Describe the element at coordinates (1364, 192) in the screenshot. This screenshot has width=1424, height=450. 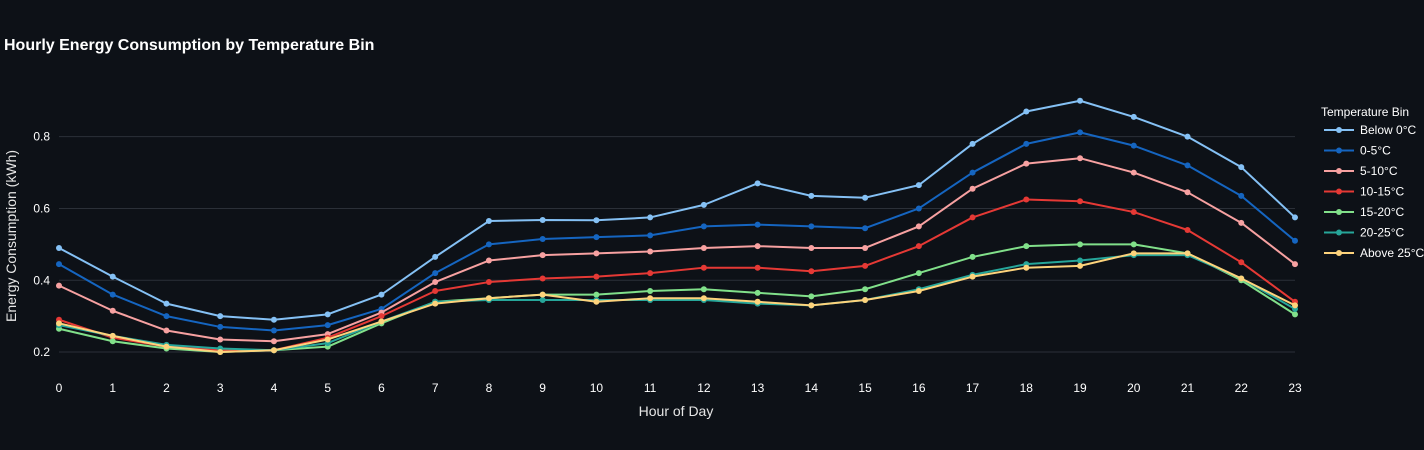
I see `legend-item: 10-15°C` at that location.